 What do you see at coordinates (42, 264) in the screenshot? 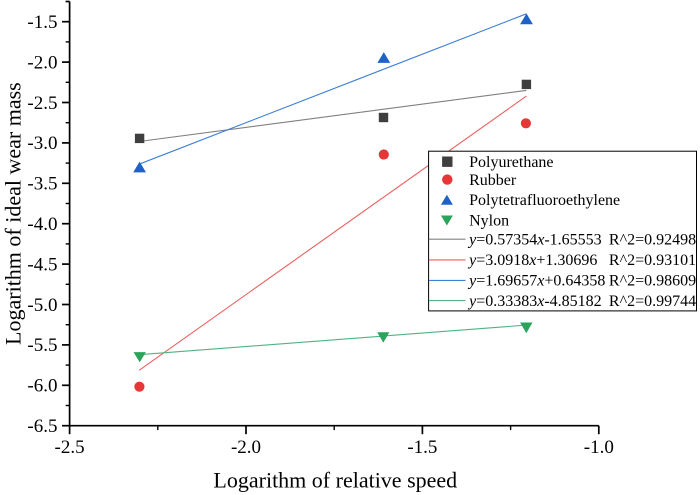
I see `svg-text: -4.5` at bounding box center [42, 264].